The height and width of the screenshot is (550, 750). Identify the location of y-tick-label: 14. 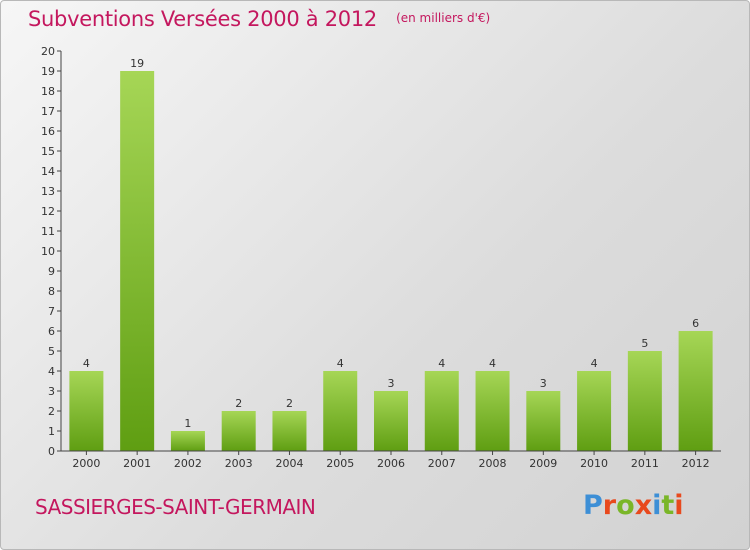
(48, 171).